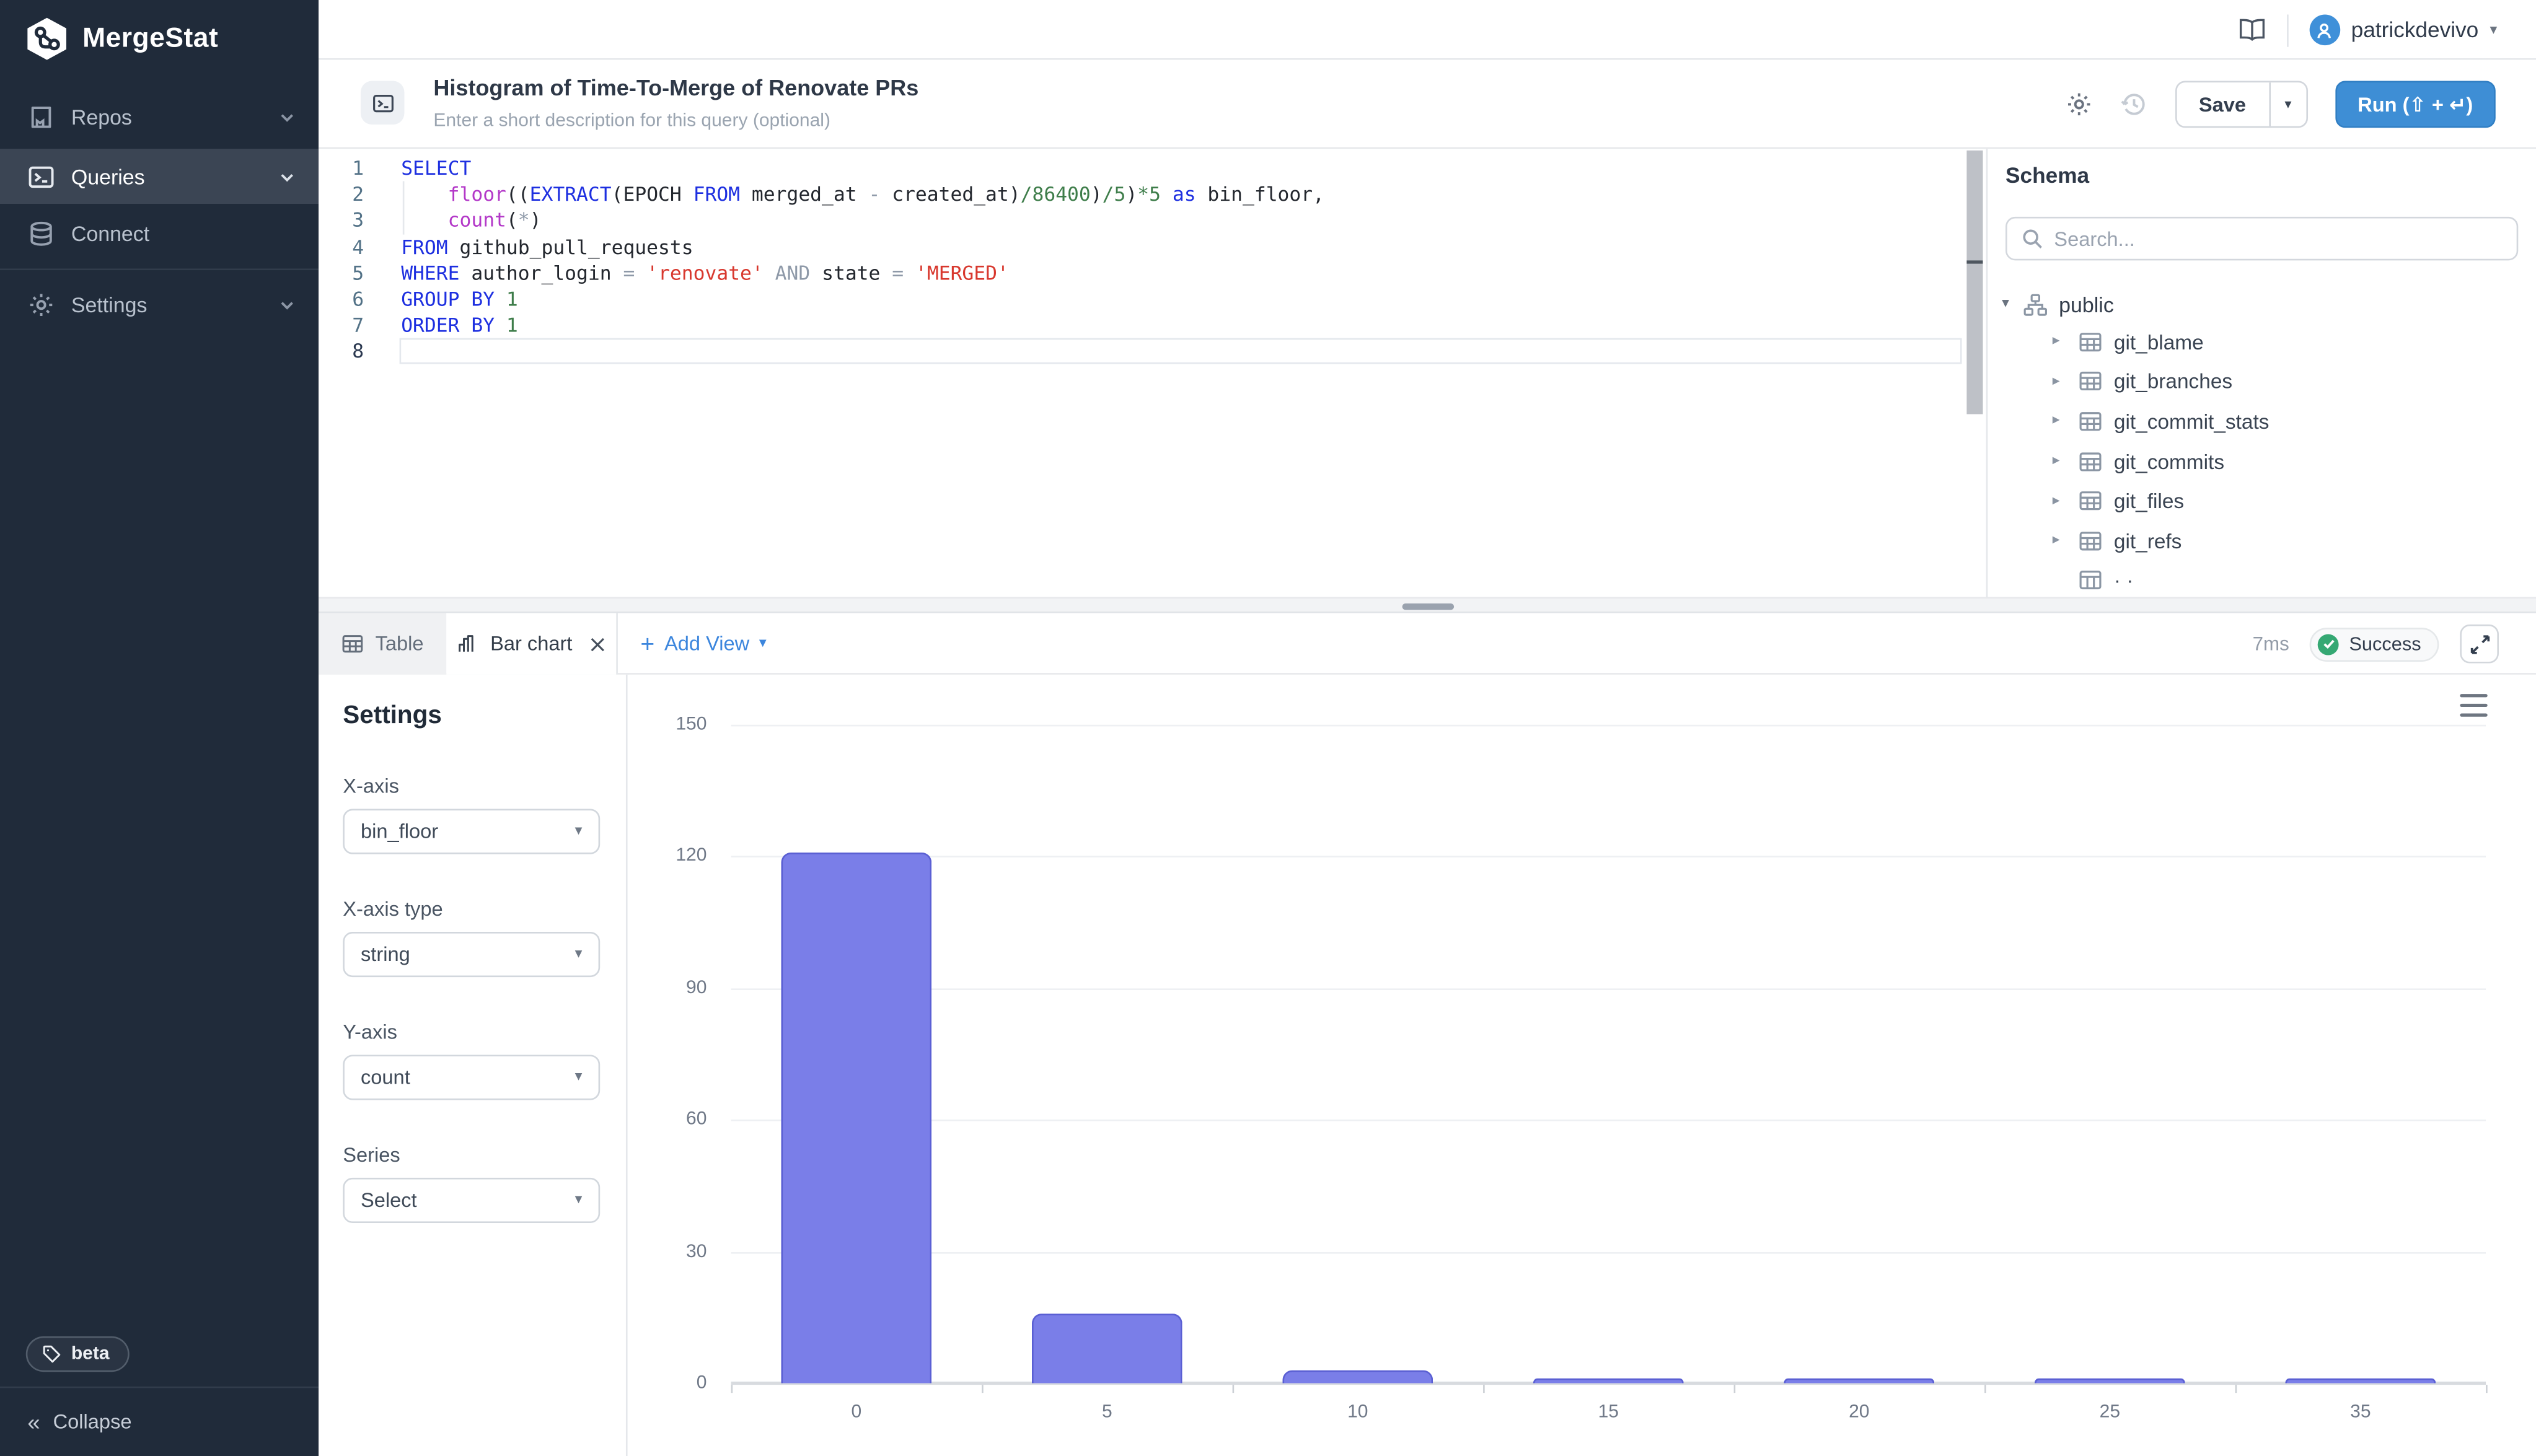 The height and width of the screenshot is (1456, 2536). What do you see at coordinates (2251, 30) in the screenshot?
I see `docs-book-icon` at bounding box center [2251, 30].